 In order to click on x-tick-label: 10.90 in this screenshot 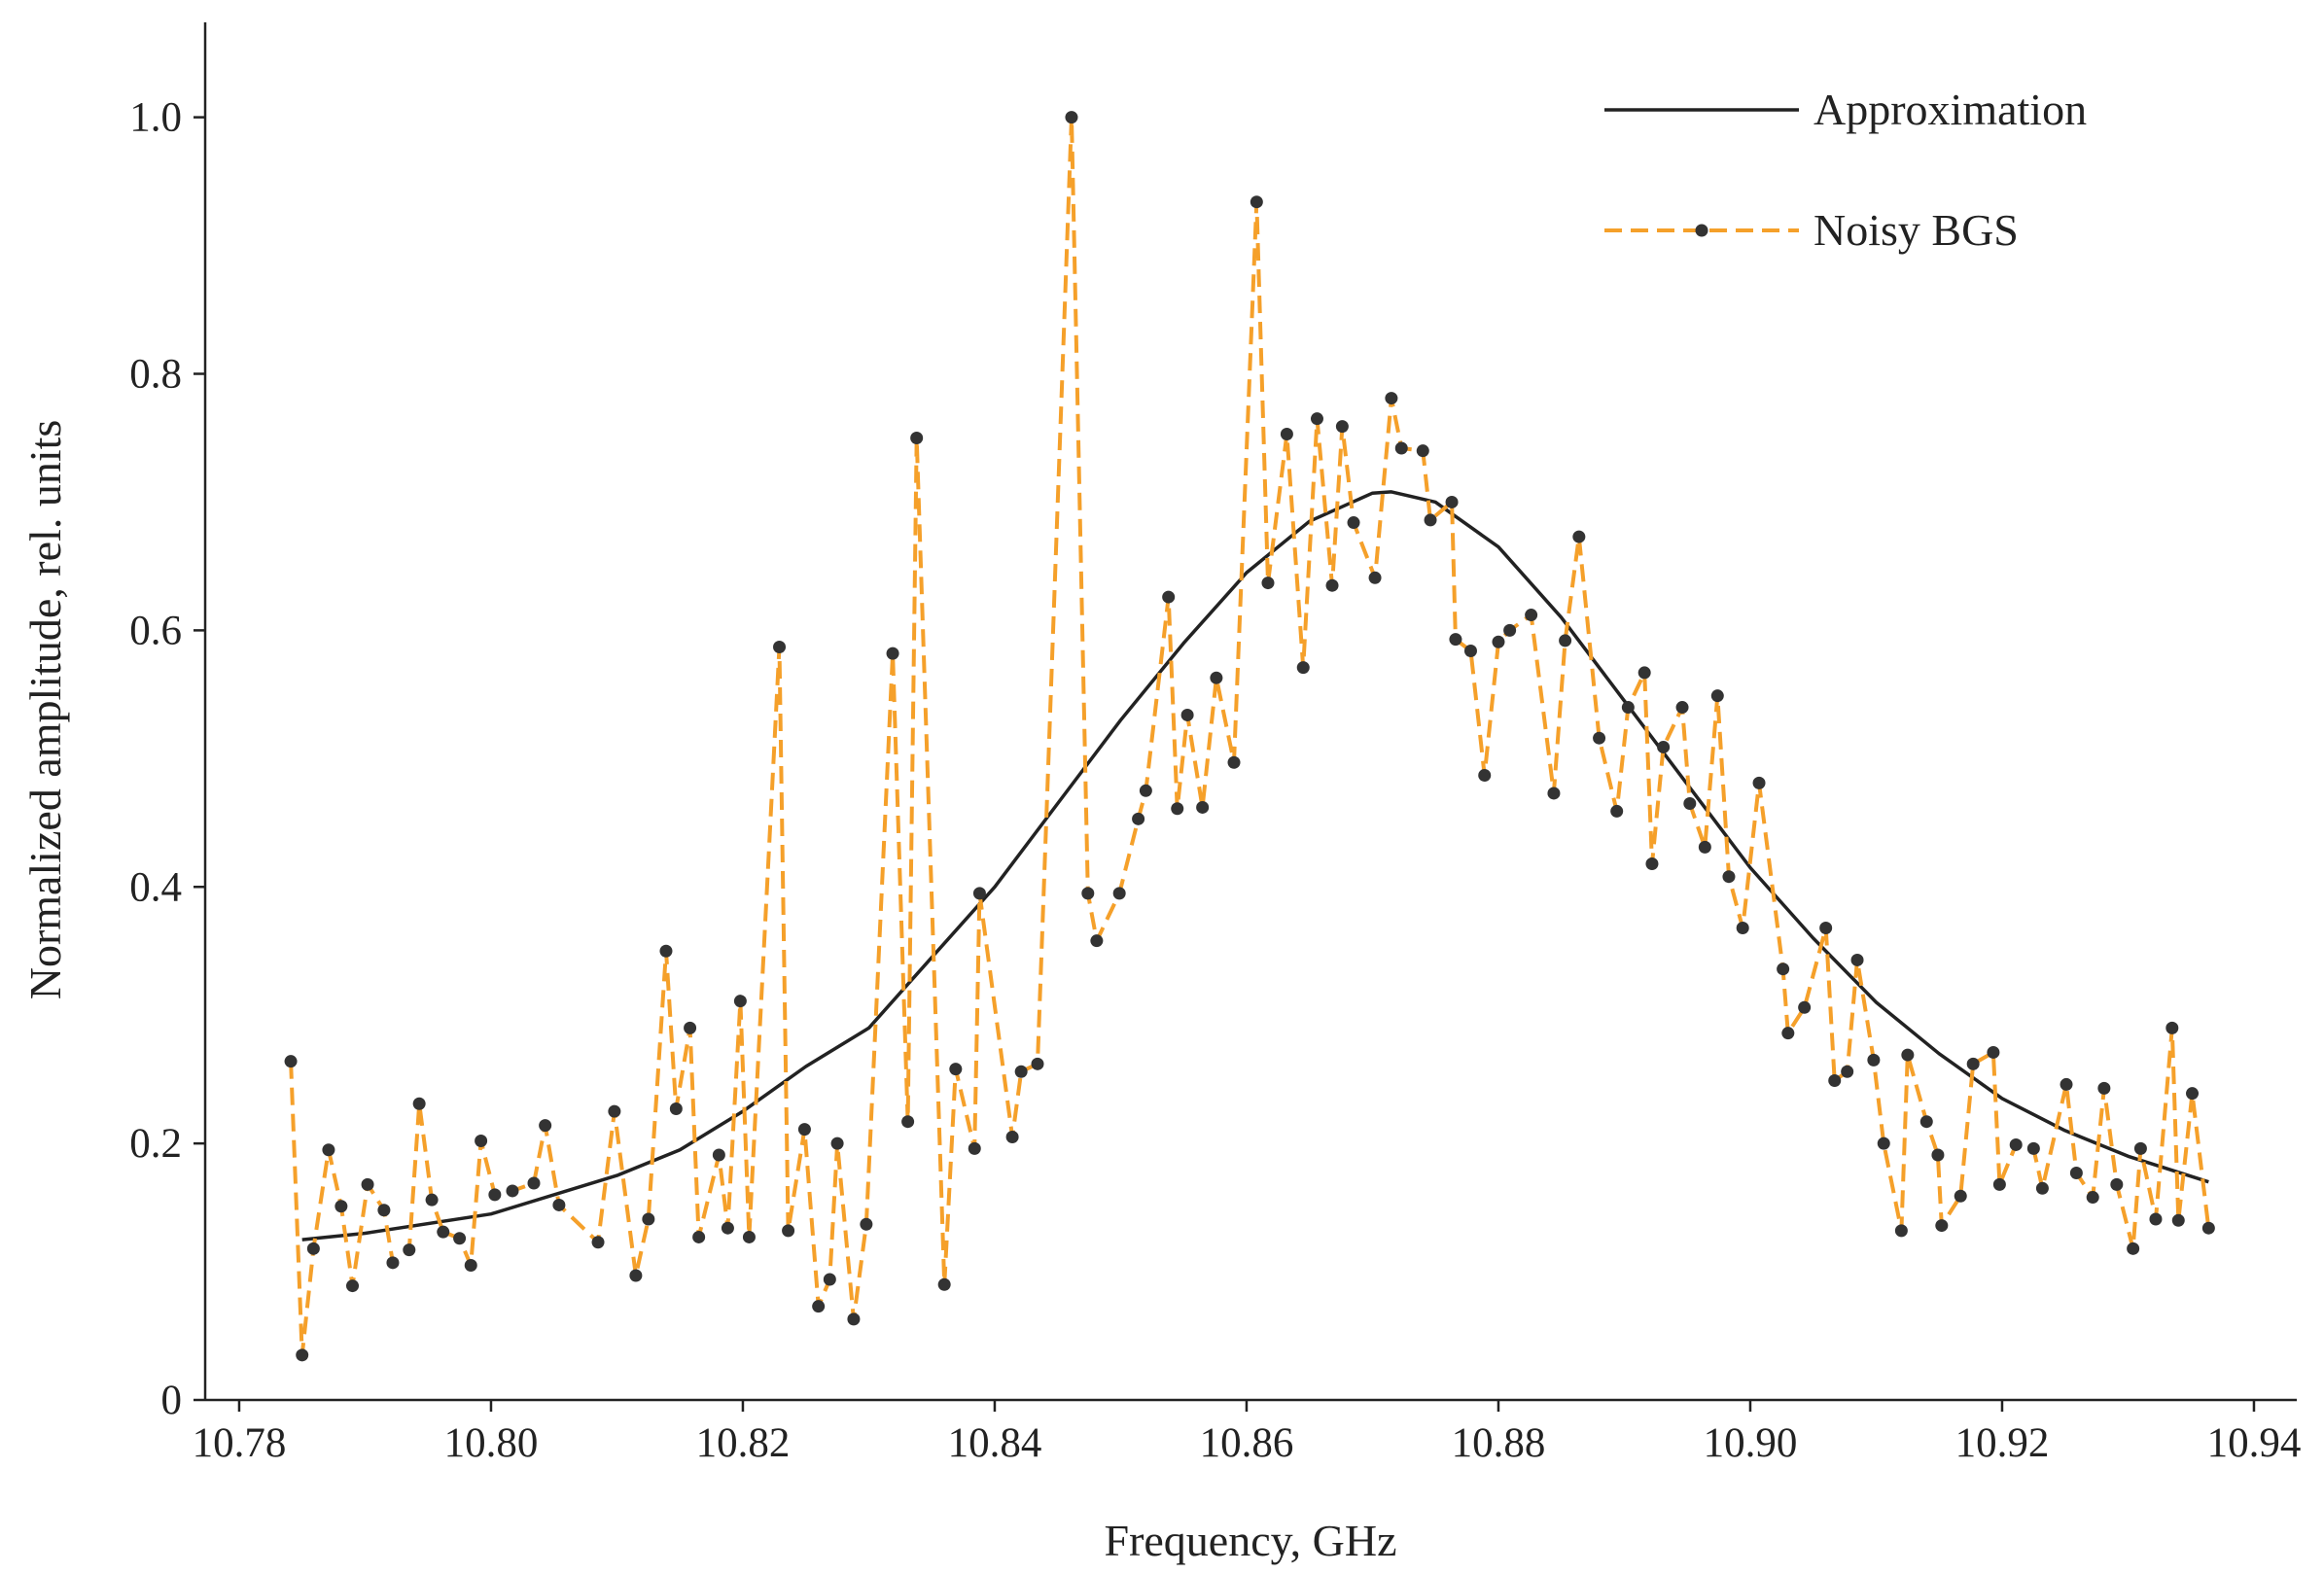, I will do `click(1751, 1443)`.